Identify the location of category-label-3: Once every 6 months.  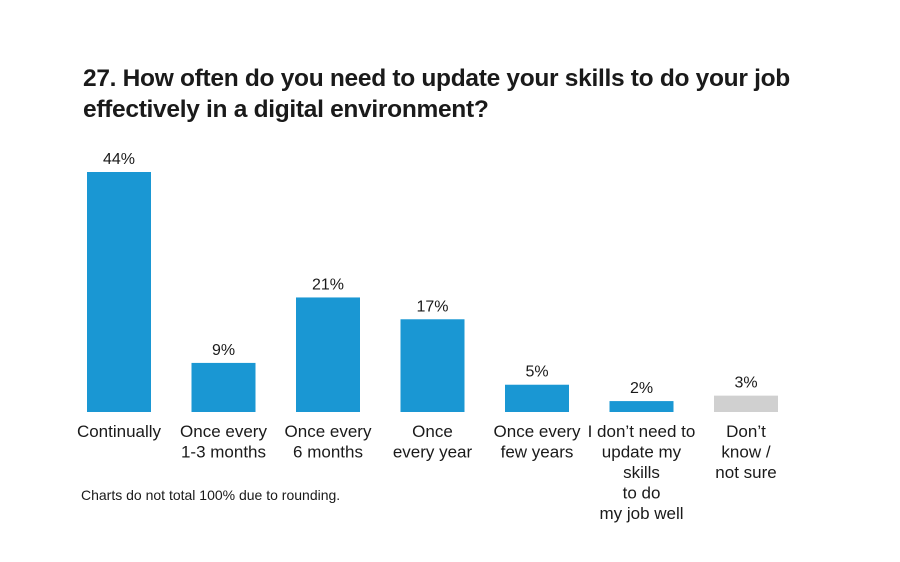
(328, 442).